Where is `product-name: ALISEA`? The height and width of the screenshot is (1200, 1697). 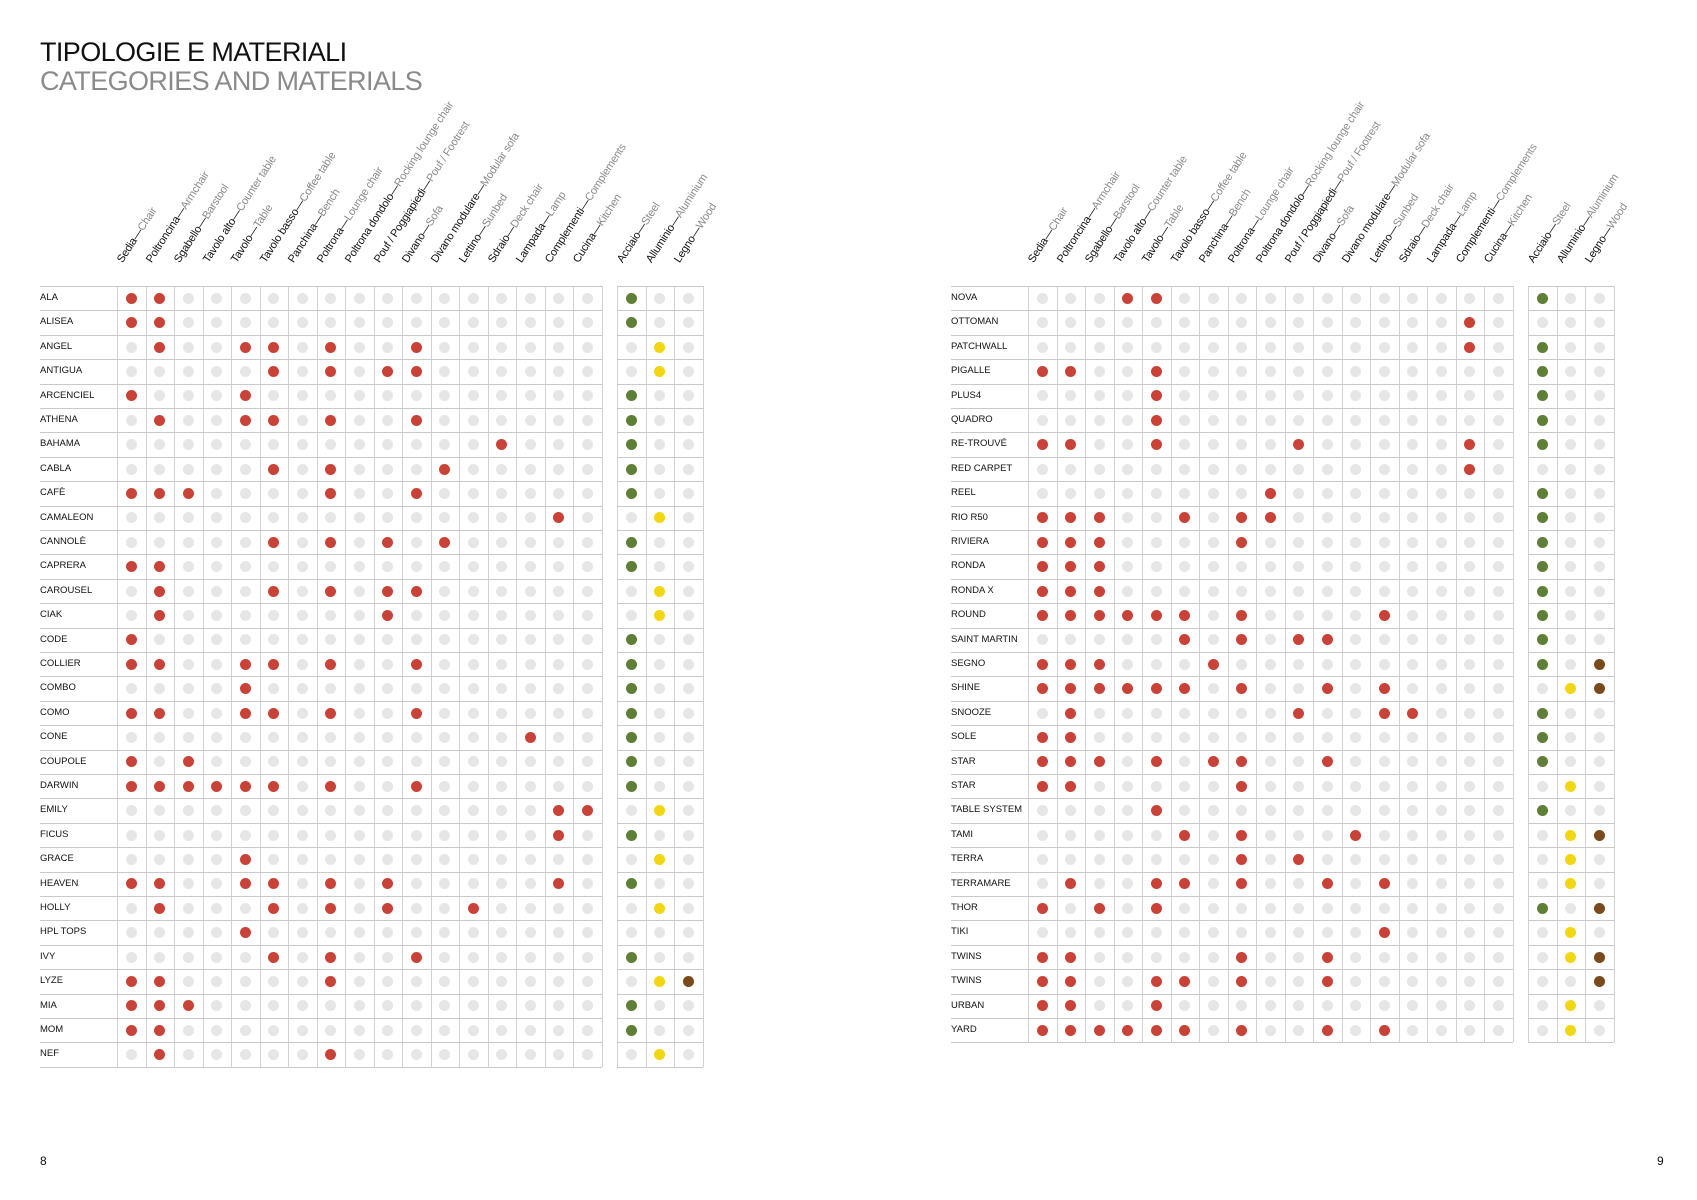
product-name: ALISEA is located at coordinates (57, 322).